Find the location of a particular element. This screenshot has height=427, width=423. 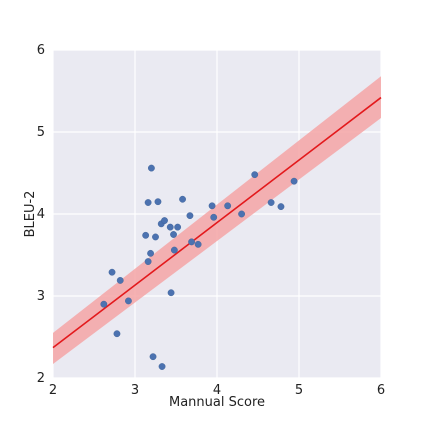

x-tick-label: 5 is located at coordinates (299, 390).